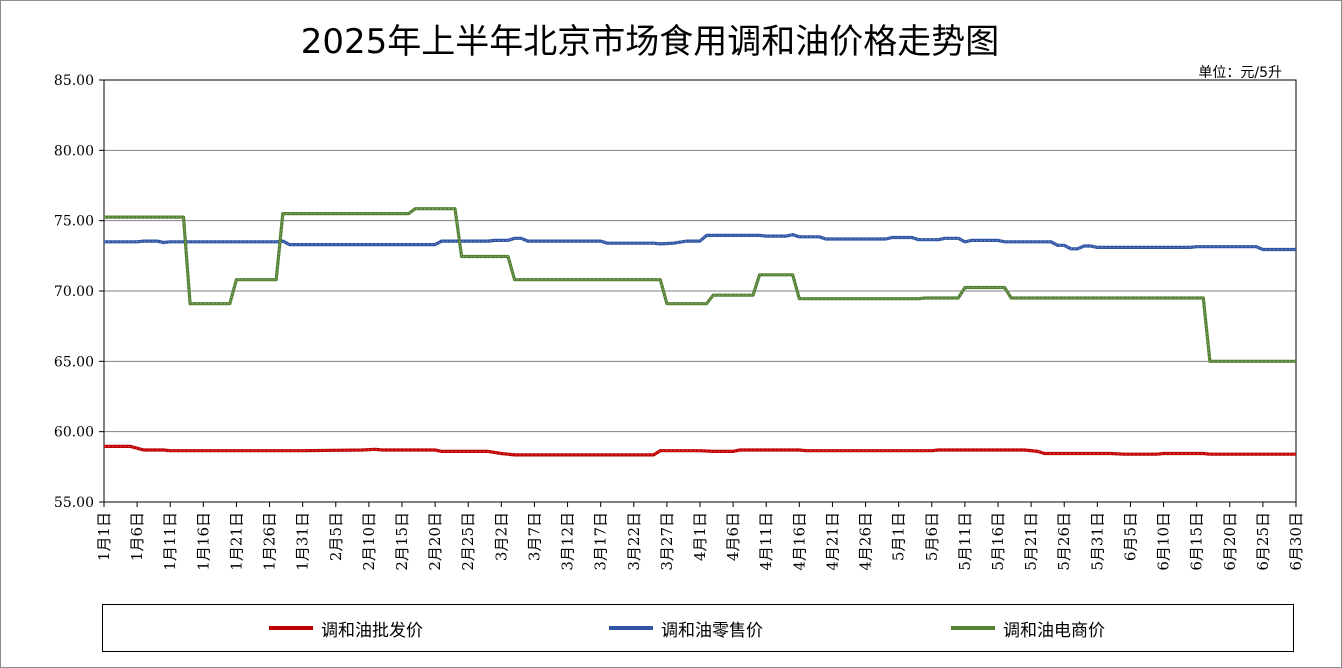  Describe the element at coordinates (74, 433) in the screenshot. I see `y-tick-label: 60.00` at that location.